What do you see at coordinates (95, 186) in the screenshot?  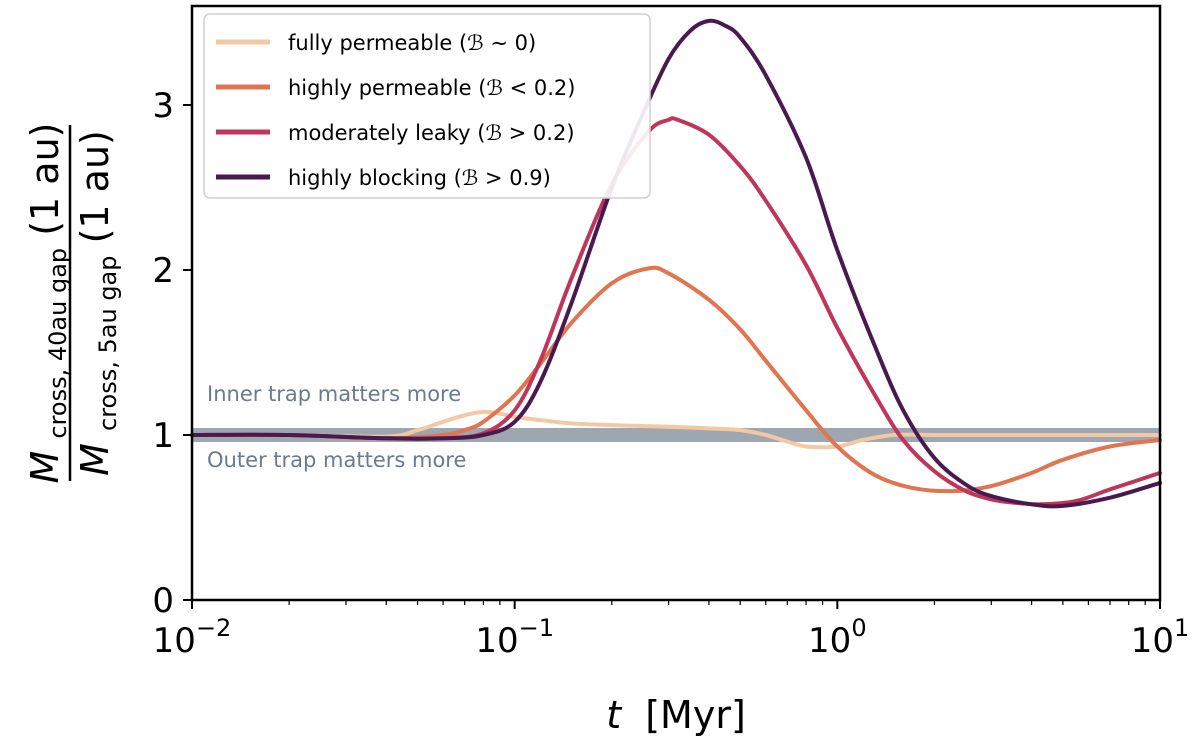 I see `y-den-arg: (1 au)` at bounding box center [95, 186].